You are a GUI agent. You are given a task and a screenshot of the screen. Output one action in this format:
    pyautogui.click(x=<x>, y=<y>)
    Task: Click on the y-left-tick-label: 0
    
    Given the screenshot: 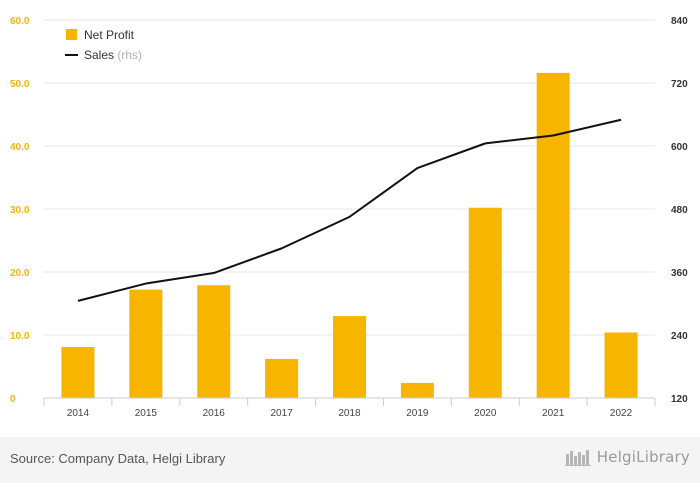 What is the action you would take?
    pyautogui.click(x=13, y=399)
    